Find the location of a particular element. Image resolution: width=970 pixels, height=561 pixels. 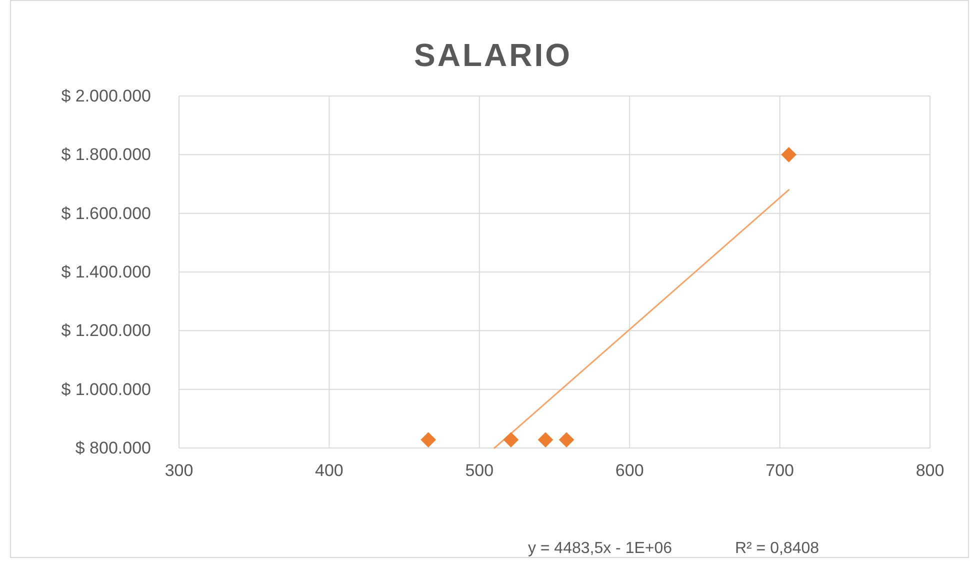

text: R² = 0,8408 is located at coordinates (777, 548).